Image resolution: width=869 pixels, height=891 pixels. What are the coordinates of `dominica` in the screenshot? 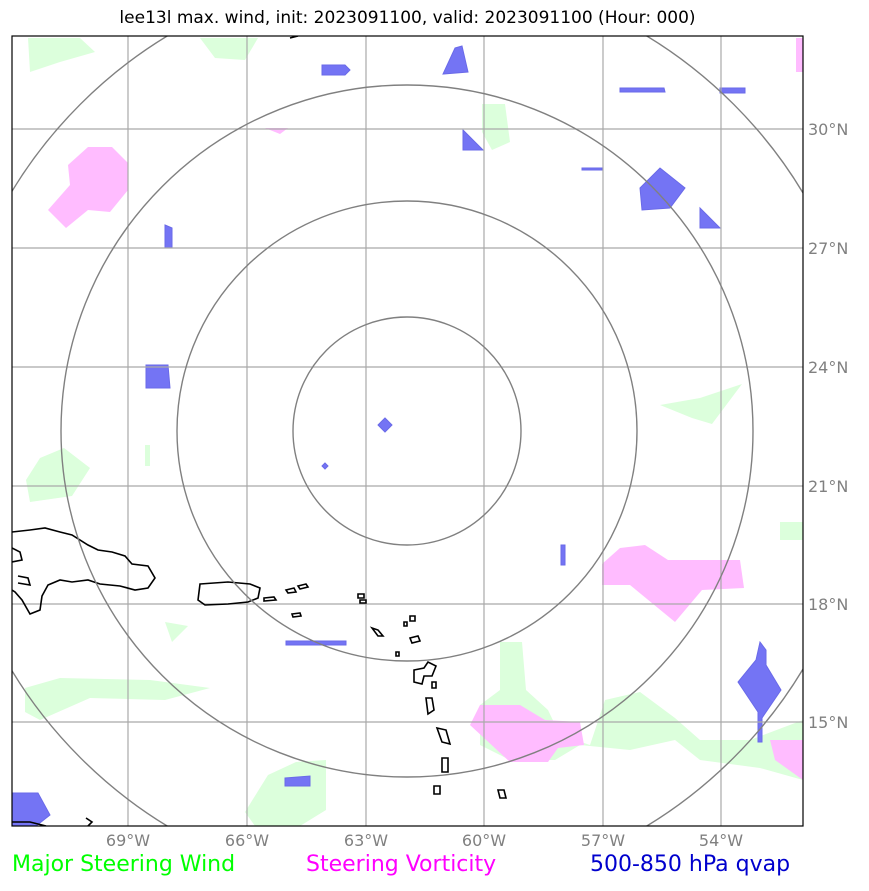 It's located at (430, 706).